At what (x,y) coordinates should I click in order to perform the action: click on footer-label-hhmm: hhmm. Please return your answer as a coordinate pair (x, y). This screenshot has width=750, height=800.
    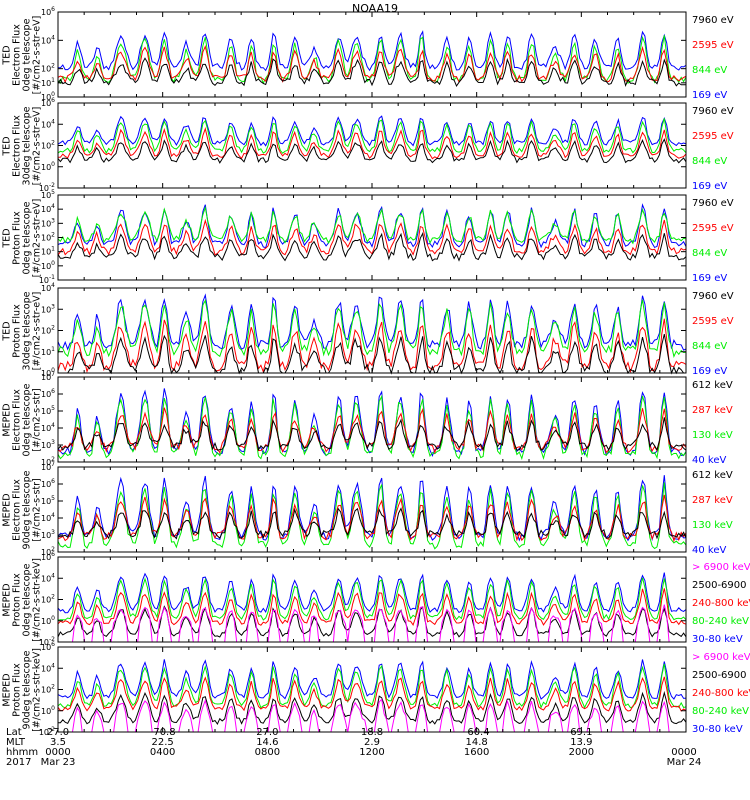
    Looking at the image, I should click on (22, 752).